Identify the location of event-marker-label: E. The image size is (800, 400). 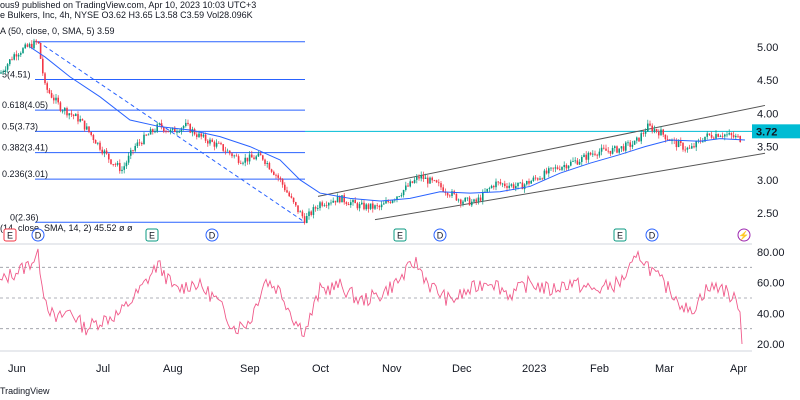
(620, 236).